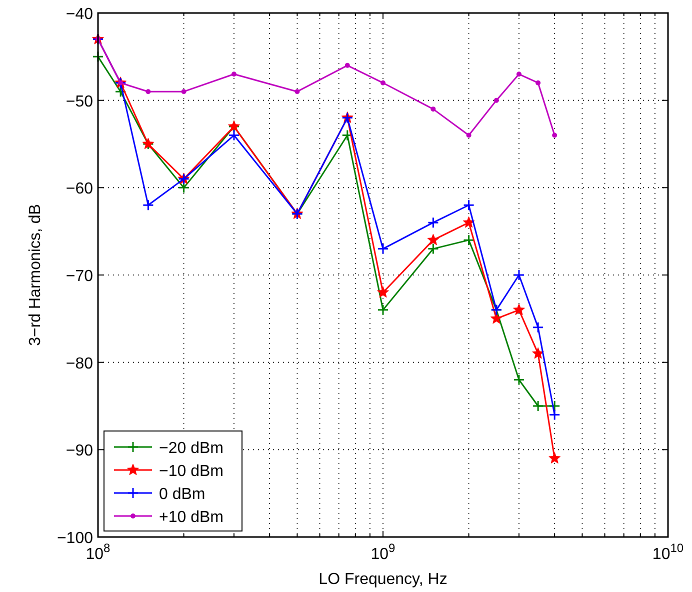 This screenshot has height=592, width=692. What do you see at coordinates (80, 276) in the screenshot?
I see `y-tick-label: −70` at bounding box center [80, 276].